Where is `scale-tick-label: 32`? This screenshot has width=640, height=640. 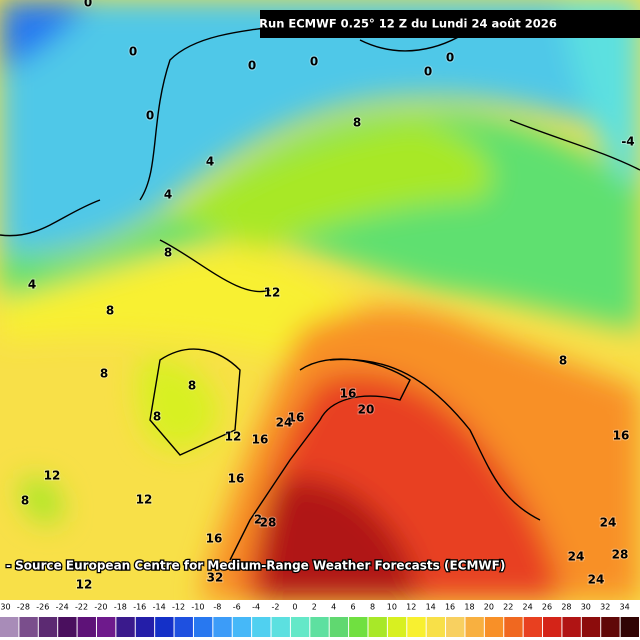 scale-tick-label: 32 is located at coordinates (605, 607).